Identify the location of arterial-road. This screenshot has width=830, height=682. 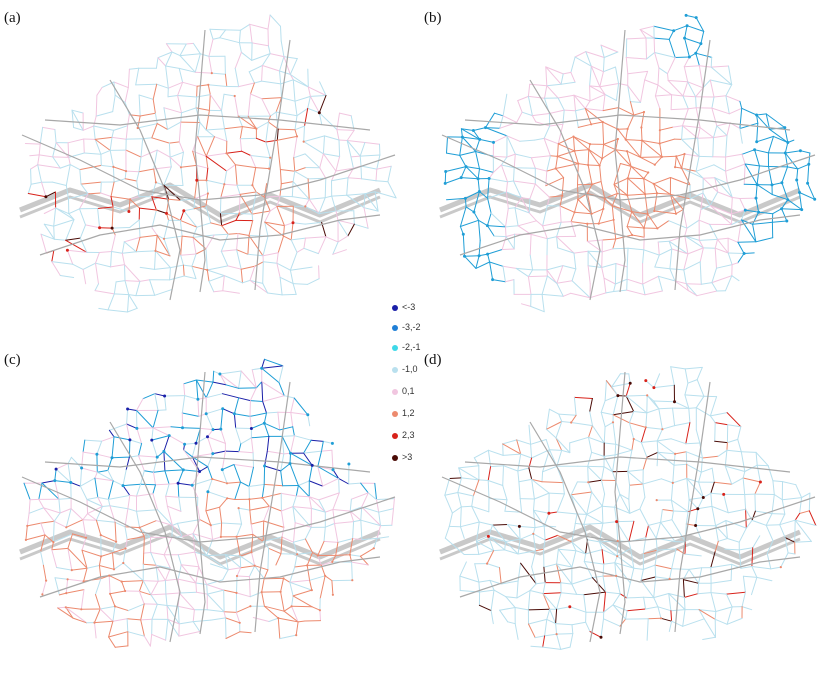
(145, 190).